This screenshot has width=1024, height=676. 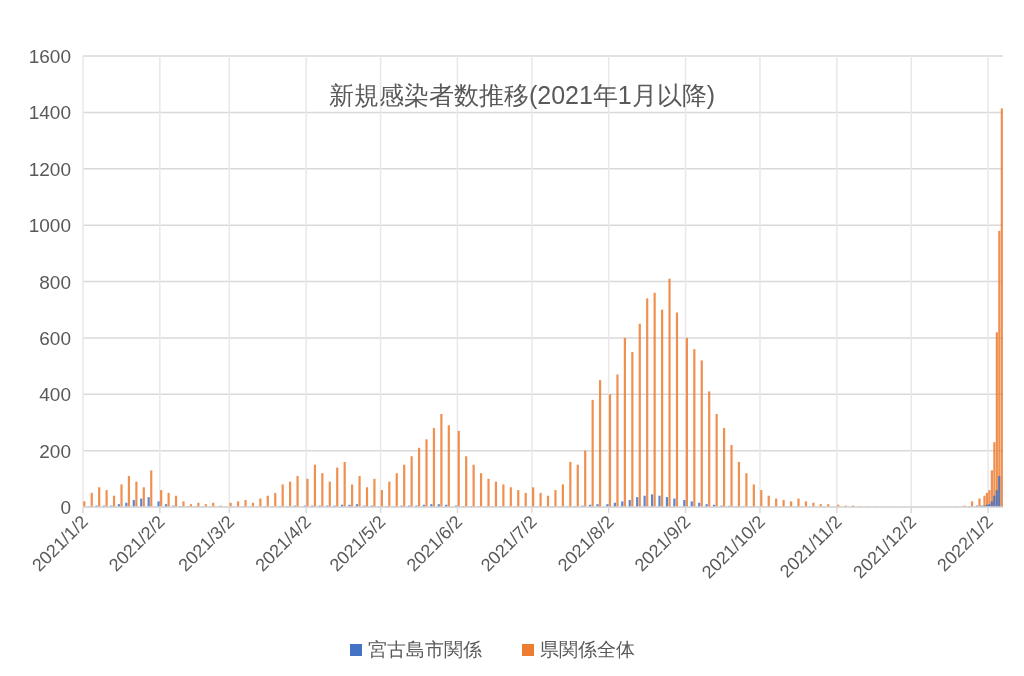 I want to click on text: 新規感染者数推移(2021年1月以降), so click(x=522, y=95).